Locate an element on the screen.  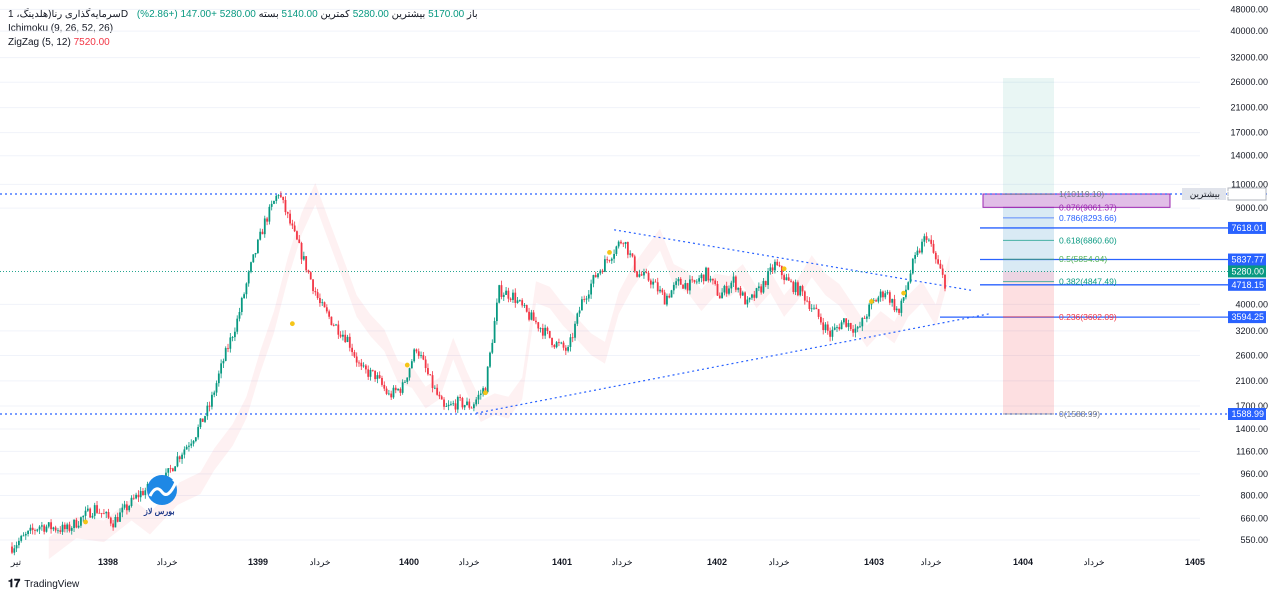
price-axis-tick: 550.00 is located at coordinates (1254, 540).